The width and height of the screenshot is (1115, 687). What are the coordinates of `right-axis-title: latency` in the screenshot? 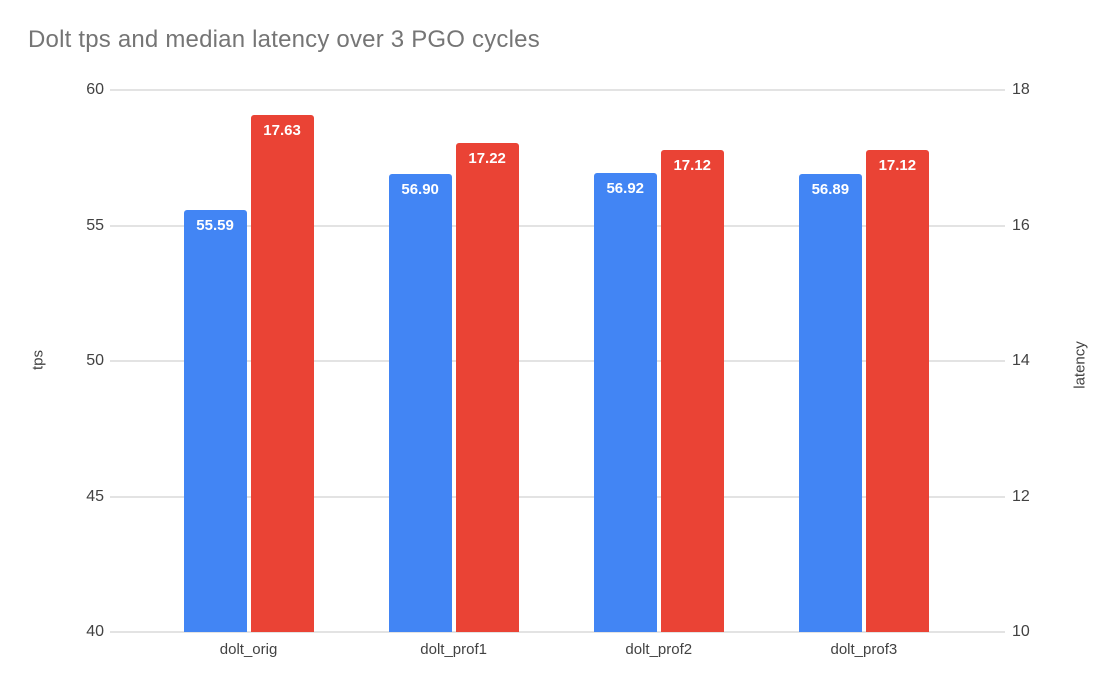 It's located at (1080, 365).